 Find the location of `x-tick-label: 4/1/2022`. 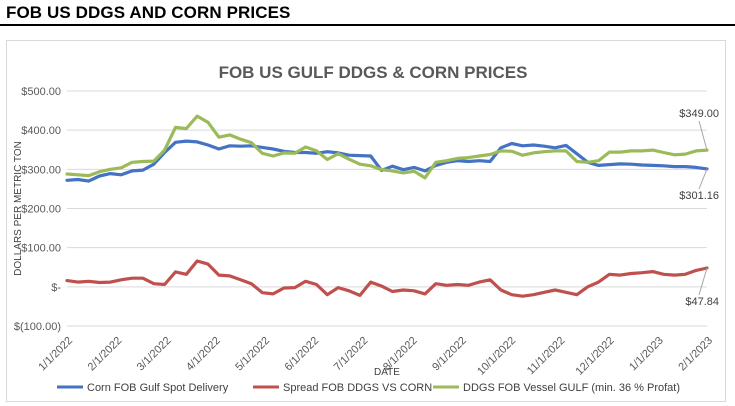

x-tick-label: 4/1/2022 is located at coordinates (203, 354).